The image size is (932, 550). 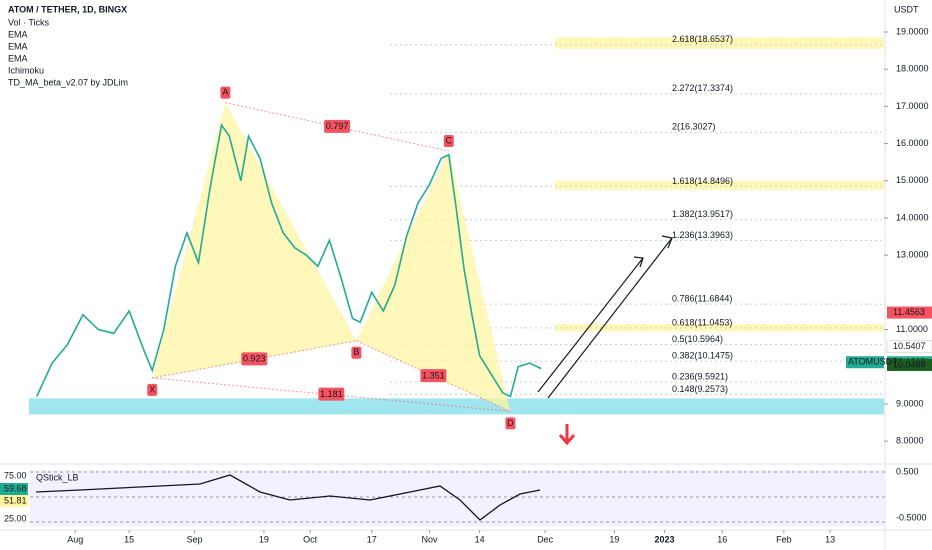 What do you see at coordinates (68, 82) in the screenshot?
I see `indicator-label: TD_MA_beta_v2.07 by JDLim` at bounding box center [68, 82].